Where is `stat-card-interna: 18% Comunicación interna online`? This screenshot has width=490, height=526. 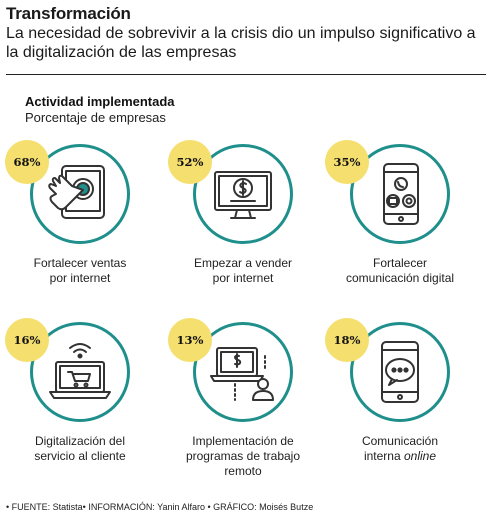
stat-card-interna: 18% Comunicación interna online is located at coordinates (400, 408).